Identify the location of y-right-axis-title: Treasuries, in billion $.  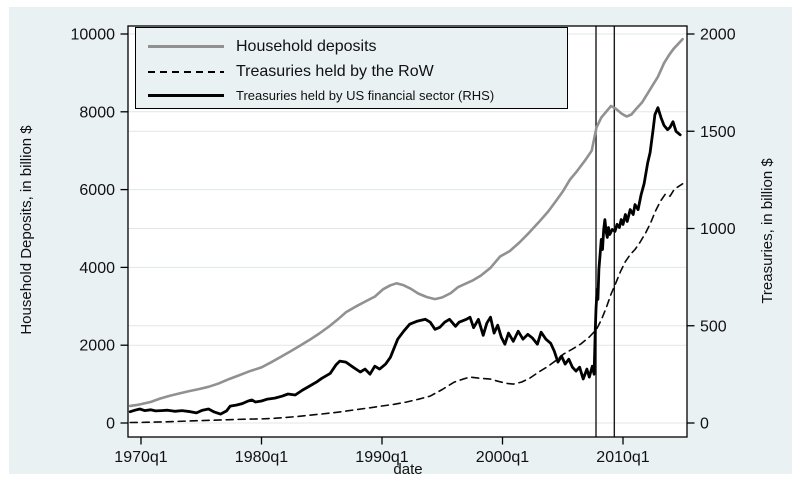
(767, 231).